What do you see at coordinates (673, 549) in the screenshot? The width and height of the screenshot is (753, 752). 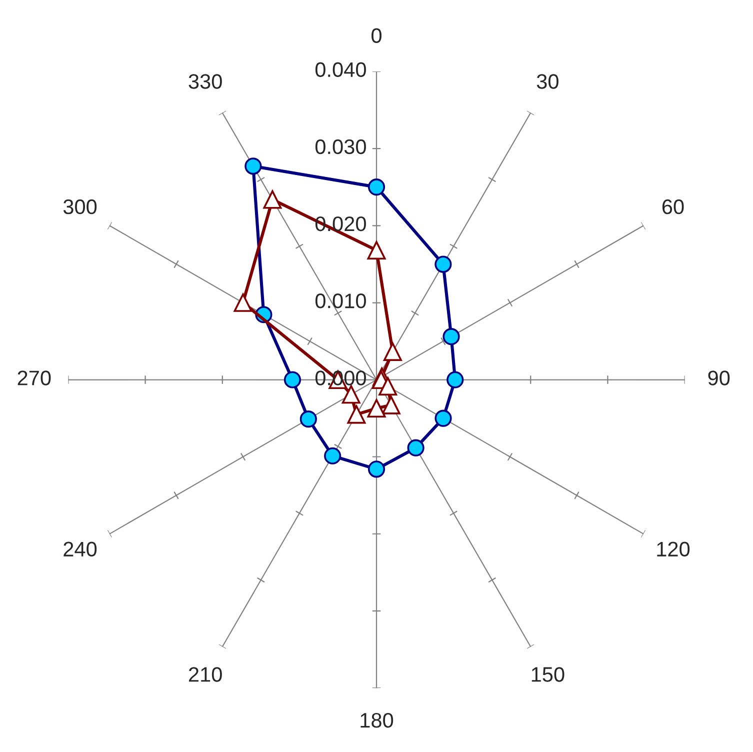 I see `spoke-label: 120` at bounding box center [673, 549].